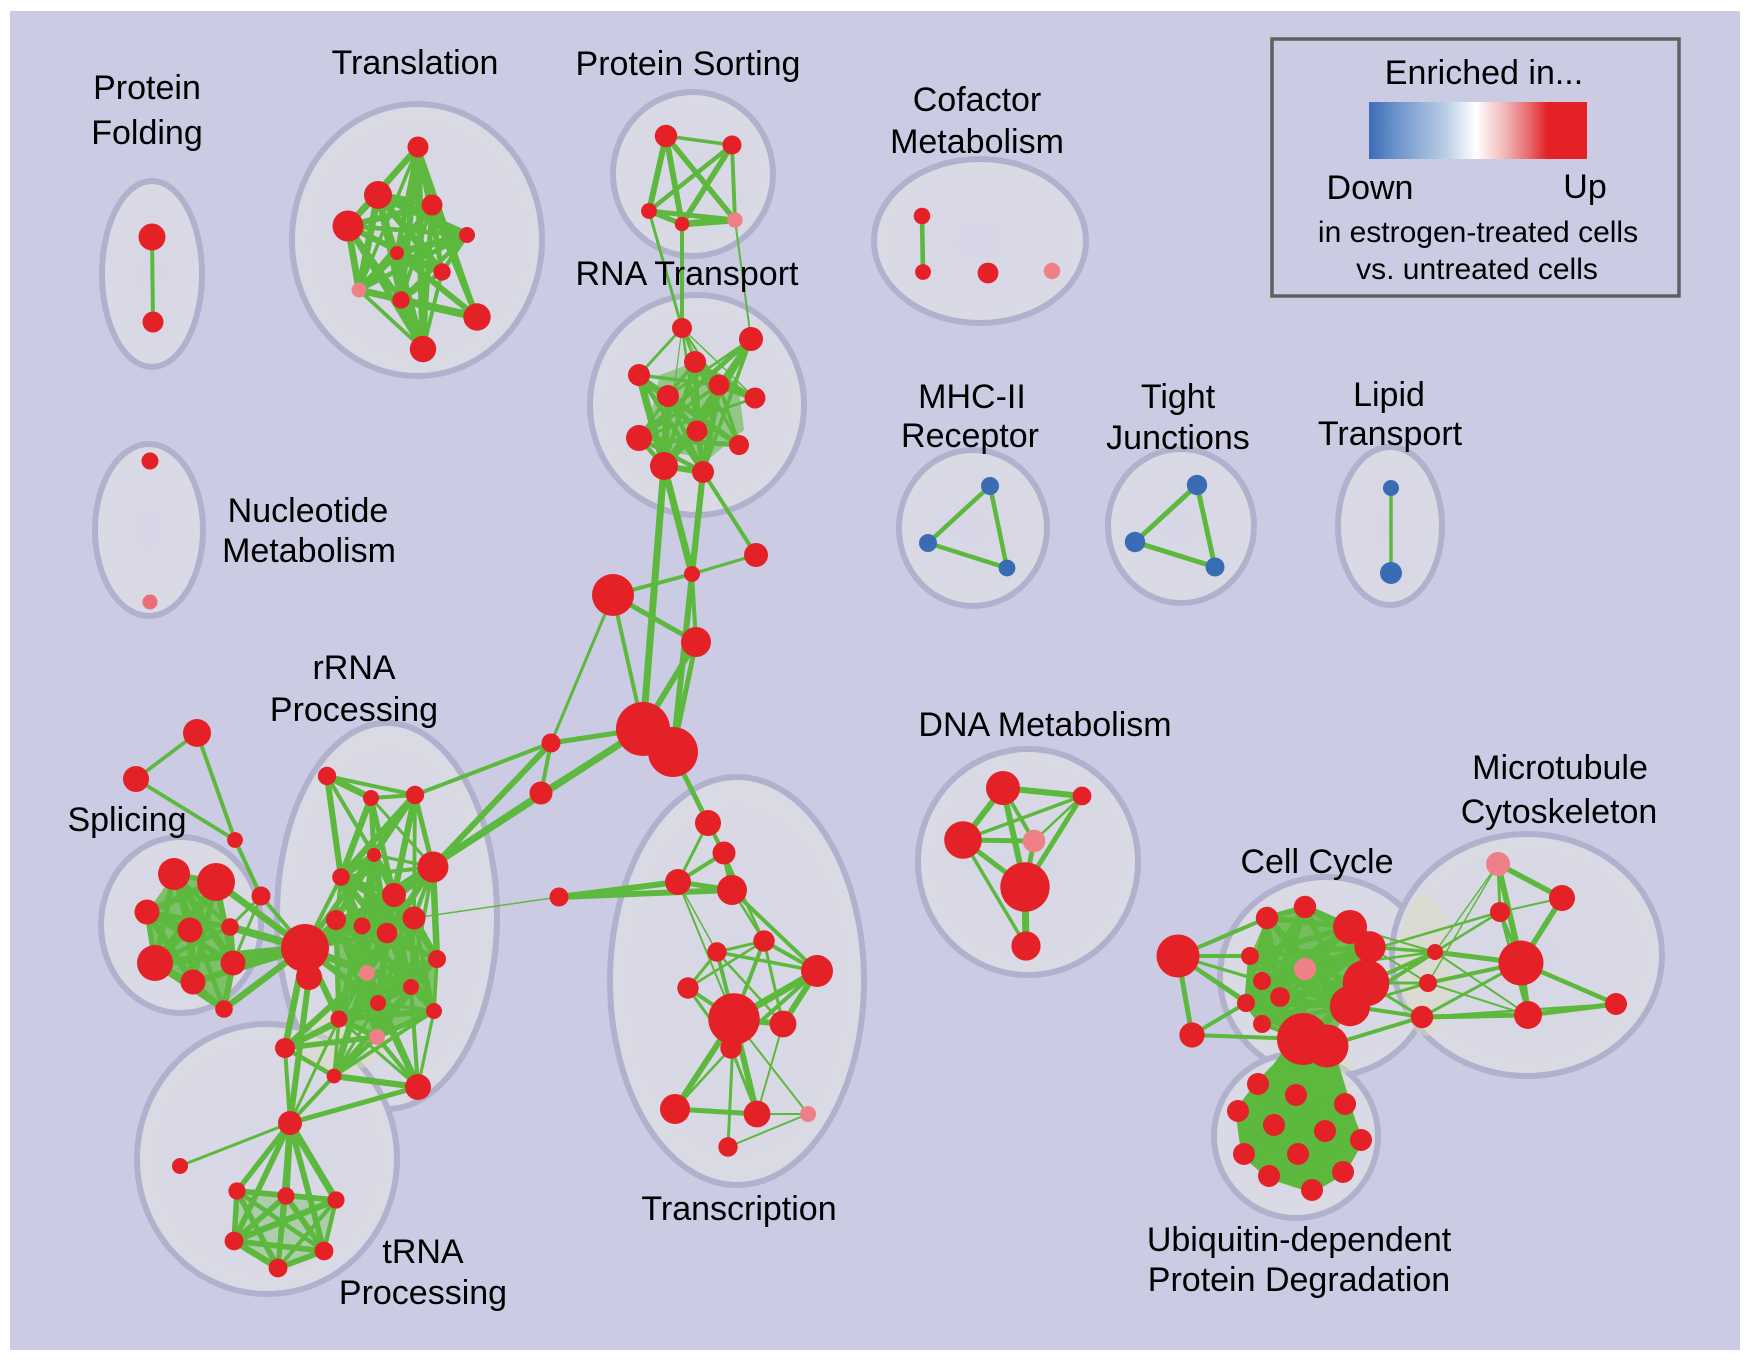 The width and height of the screenshot is (1750, 1365). I want to click on svg-text: Protein Sorting, so click(688, 64).